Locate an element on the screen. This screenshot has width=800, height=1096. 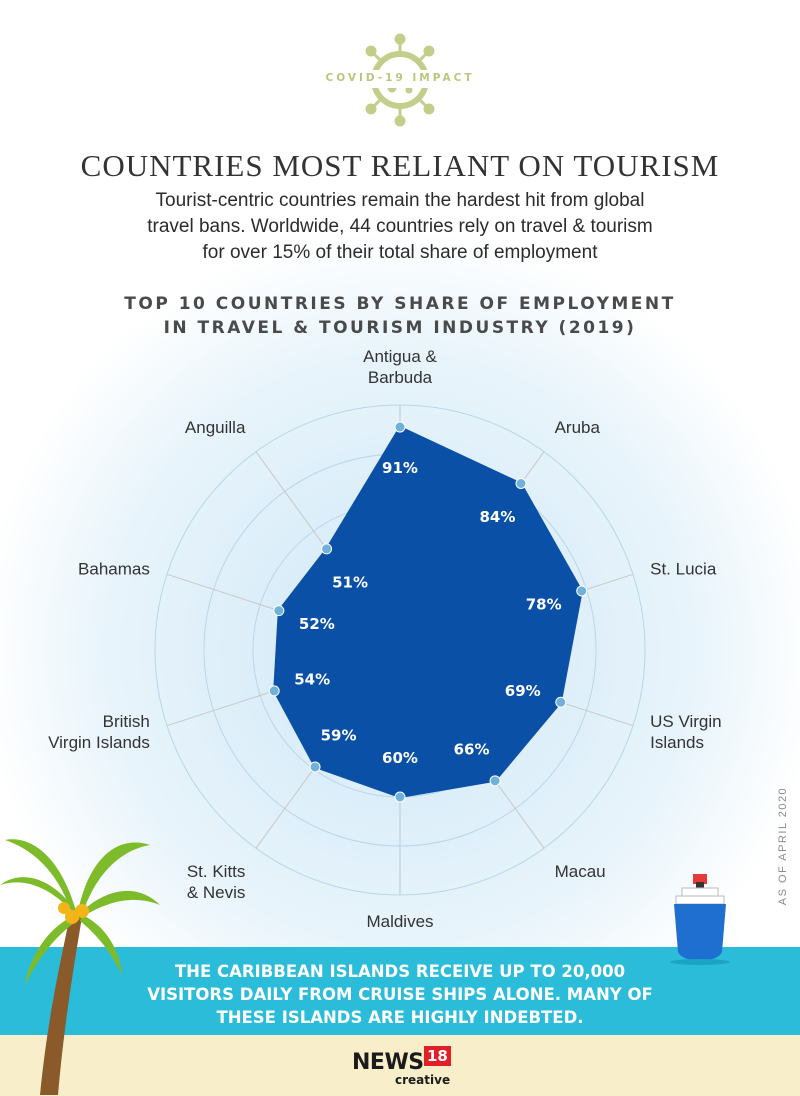
logo-number: 18 is located at coordinates (437, 1056).